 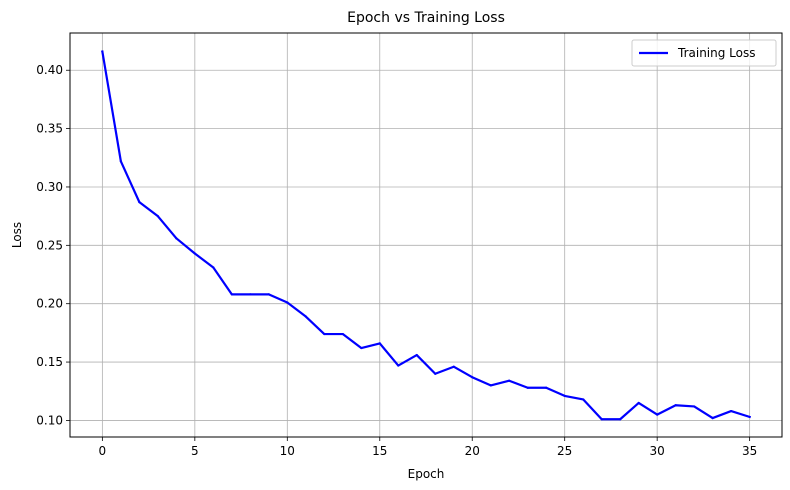 I want to click on x-tick-label: 10, so click(x=287, y=451).